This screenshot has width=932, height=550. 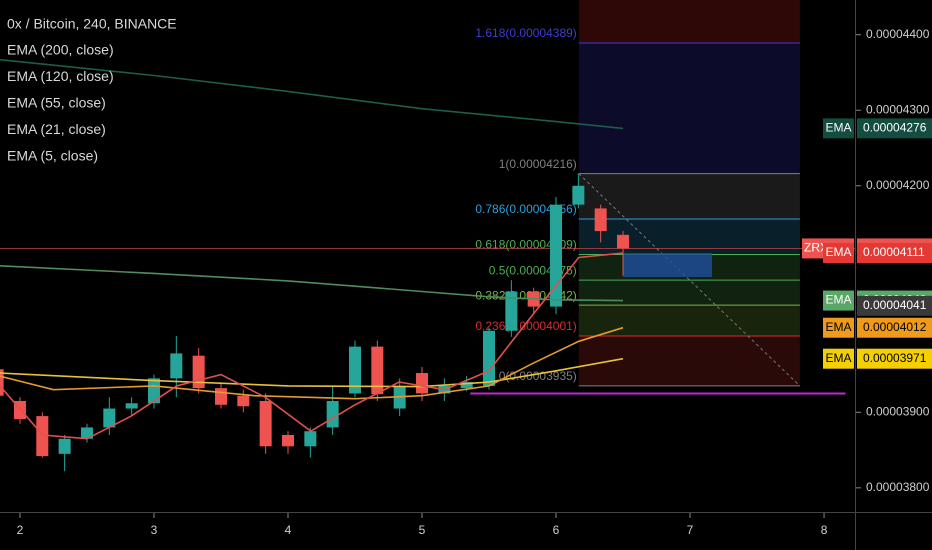 I want to click on y-tick-label: 0.00004300, so click(x=898, y=109).